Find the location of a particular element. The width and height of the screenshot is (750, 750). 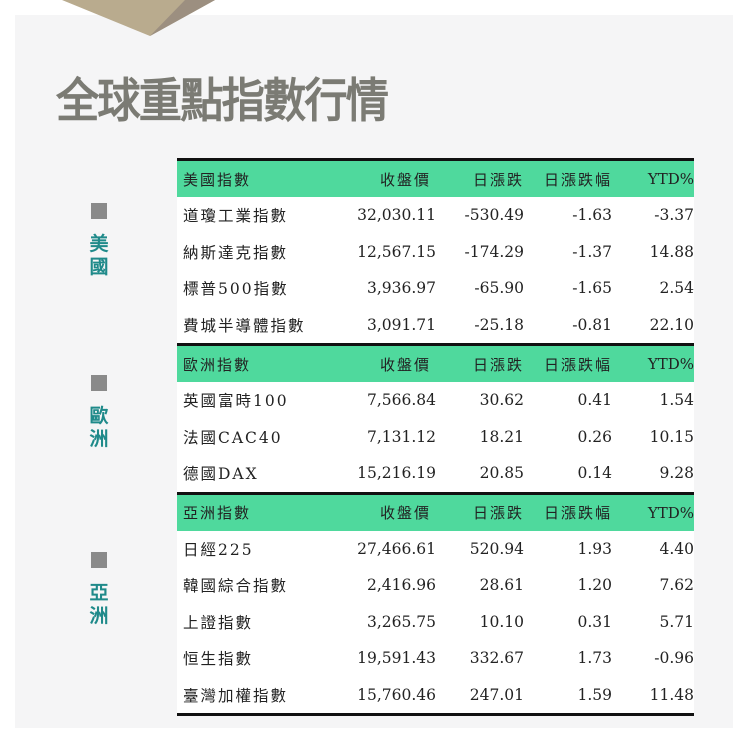

table-cell: 2.54 is located at coordinates (676, 288).